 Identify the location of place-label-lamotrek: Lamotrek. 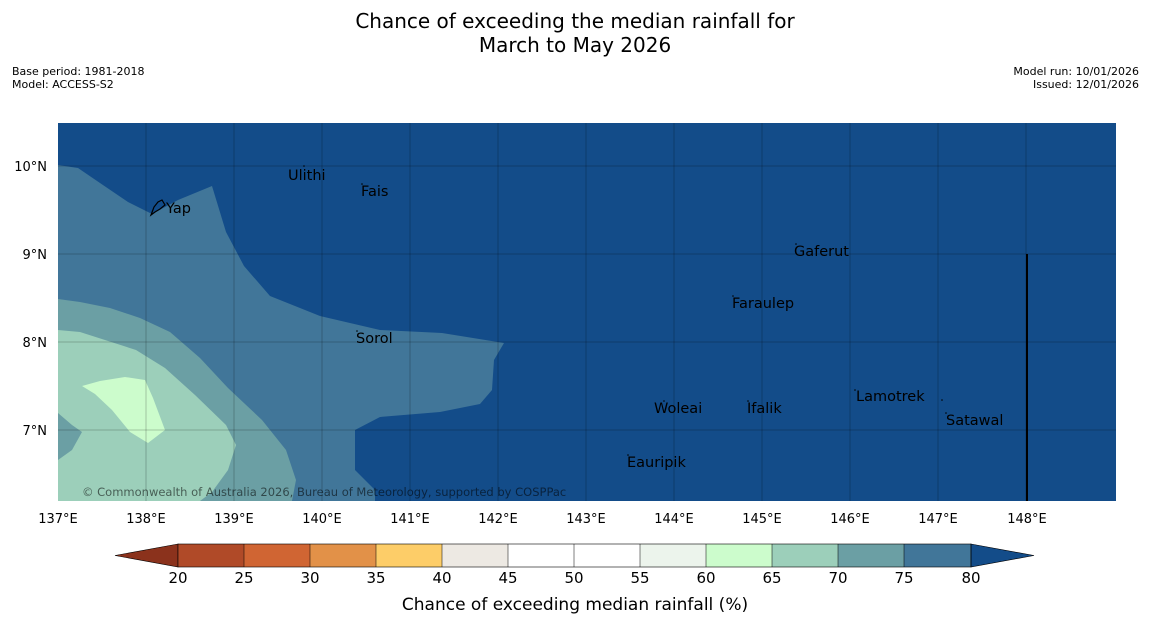
(890, 397).